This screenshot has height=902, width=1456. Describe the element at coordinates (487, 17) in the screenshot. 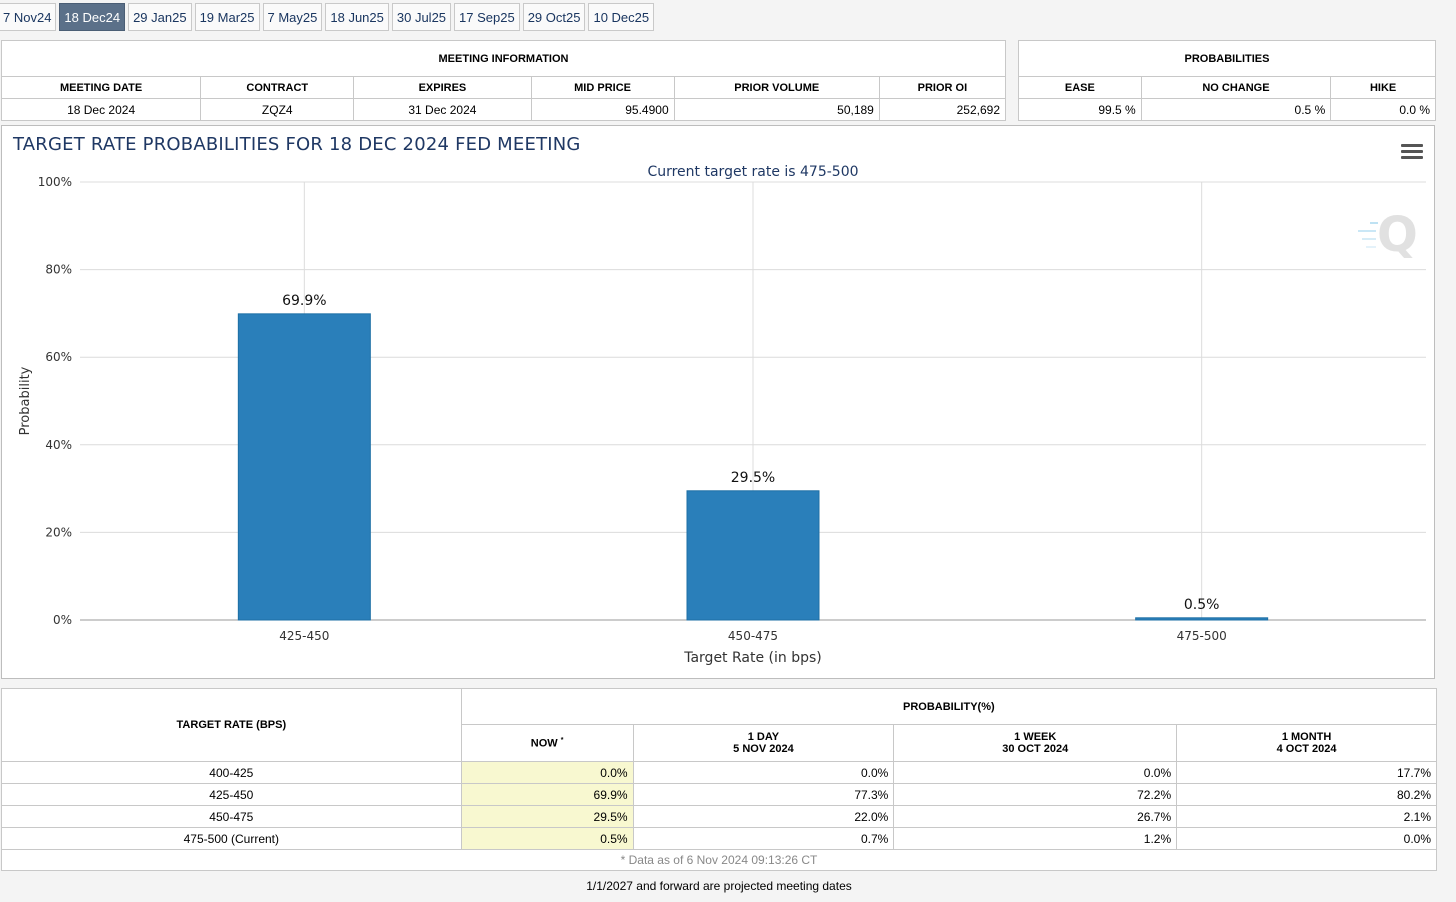

I see `tab-17-sep25: 17 Sep25` at that location.